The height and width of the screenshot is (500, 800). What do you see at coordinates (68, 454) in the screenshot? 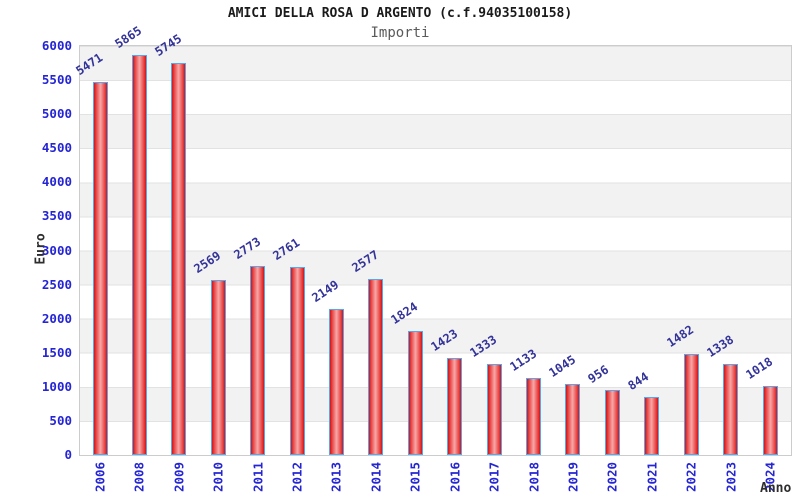
I see `y-tick-label: 0` at bounding box center [68, 454].